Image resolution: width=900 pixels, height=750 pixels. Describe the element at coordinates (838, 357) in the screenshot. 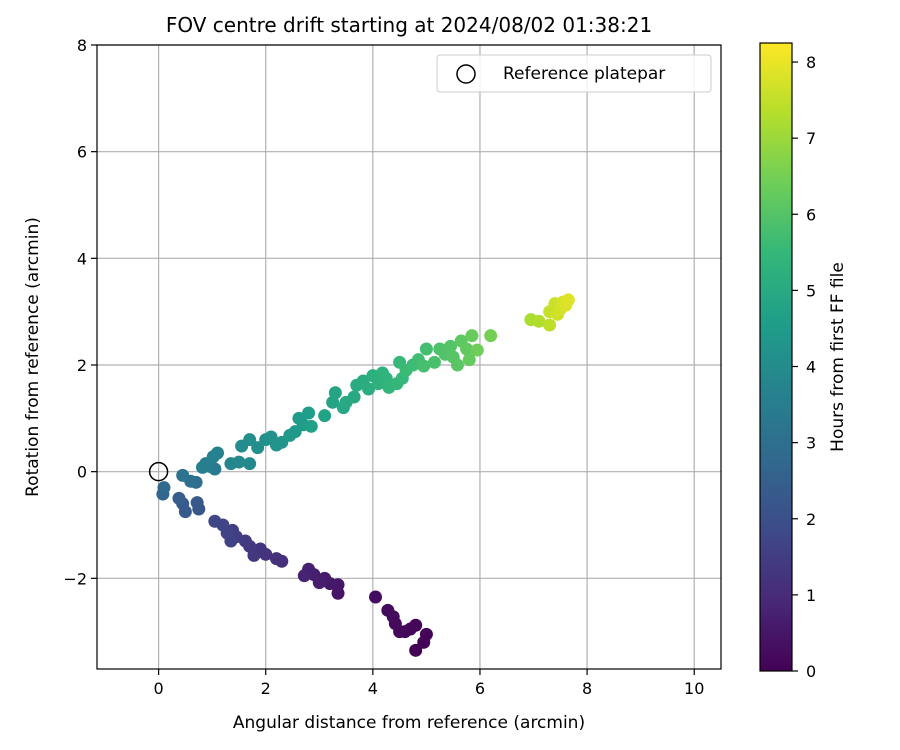

I see `colorbar-label: Hours from first FF file` at that location.